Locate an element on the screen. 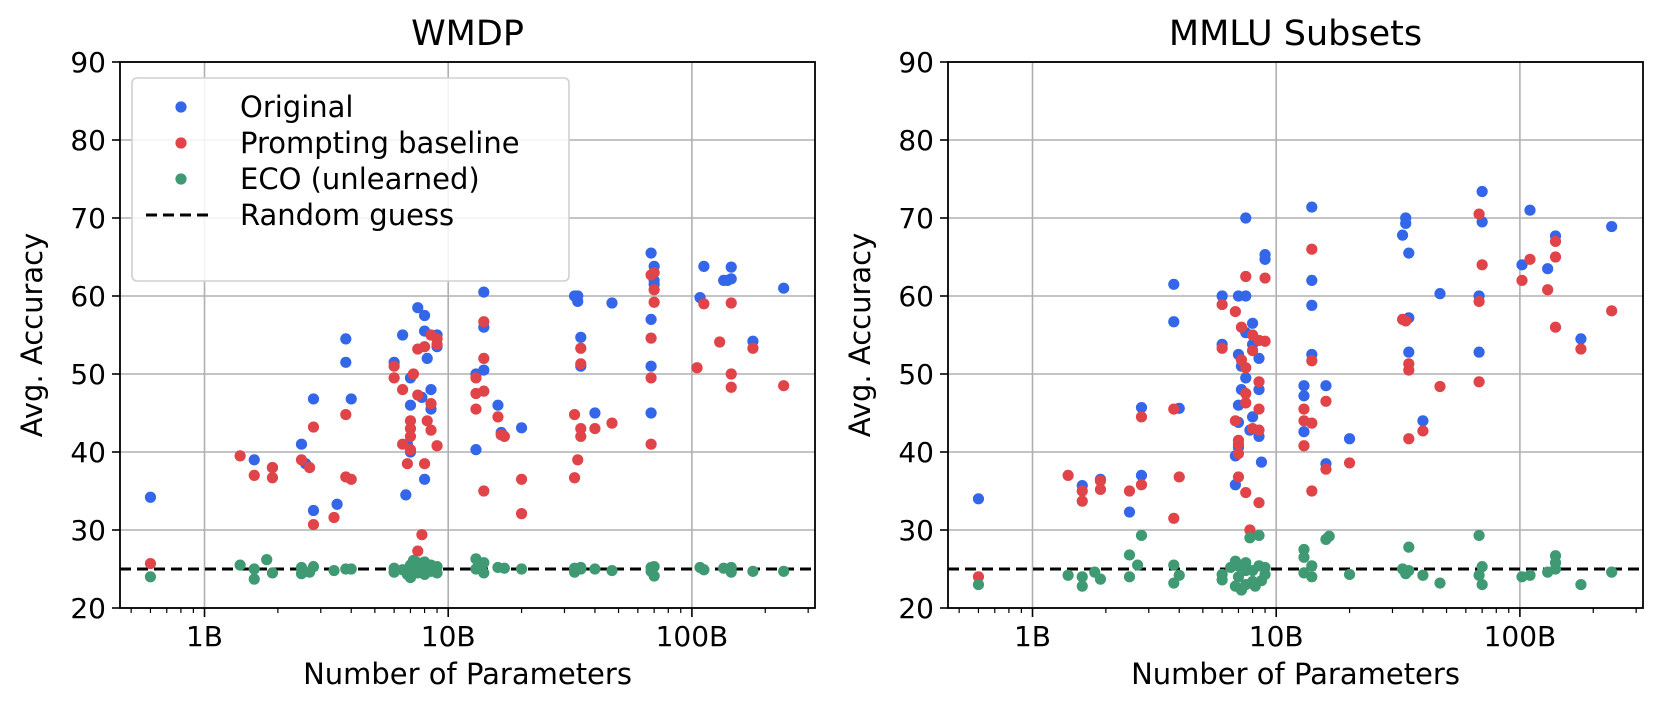 Image resolution: width=1661 pixels, height=713 pixels. chart-title: WMDP is located at coordinates (467, 34).